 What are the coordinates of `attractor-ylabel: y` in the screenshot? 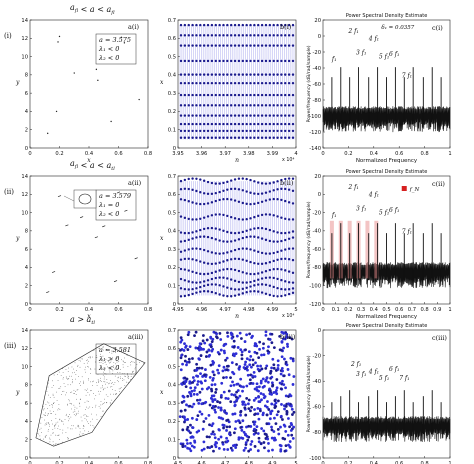 It's located at (17, 238).